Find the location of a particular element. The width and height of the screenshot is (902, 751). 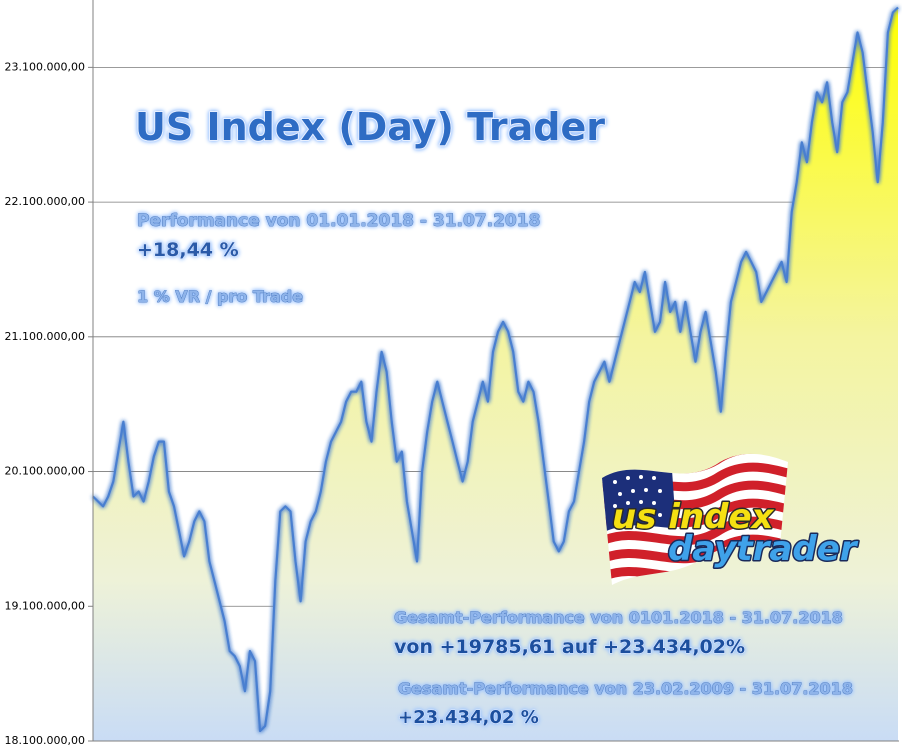

y-tick-label: 21.100.000,00 is located at coordinates (45, 336).